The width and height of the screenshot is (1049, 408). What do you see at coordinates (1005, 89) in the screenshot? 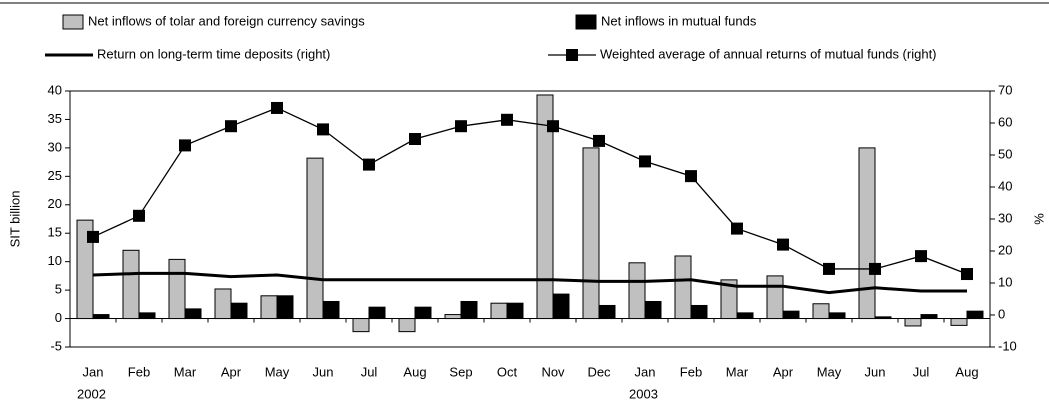
I see `y2-tick-label: 70` at bounding box center [1005, 89].